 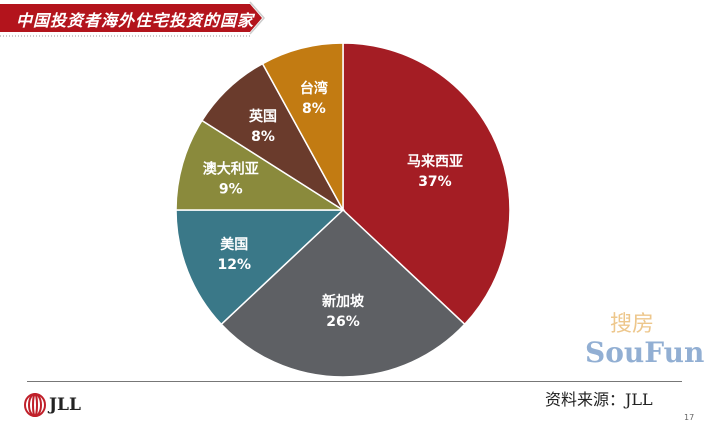 I want to click on watermark-cn: 搜房, so click(x=632, y=324).